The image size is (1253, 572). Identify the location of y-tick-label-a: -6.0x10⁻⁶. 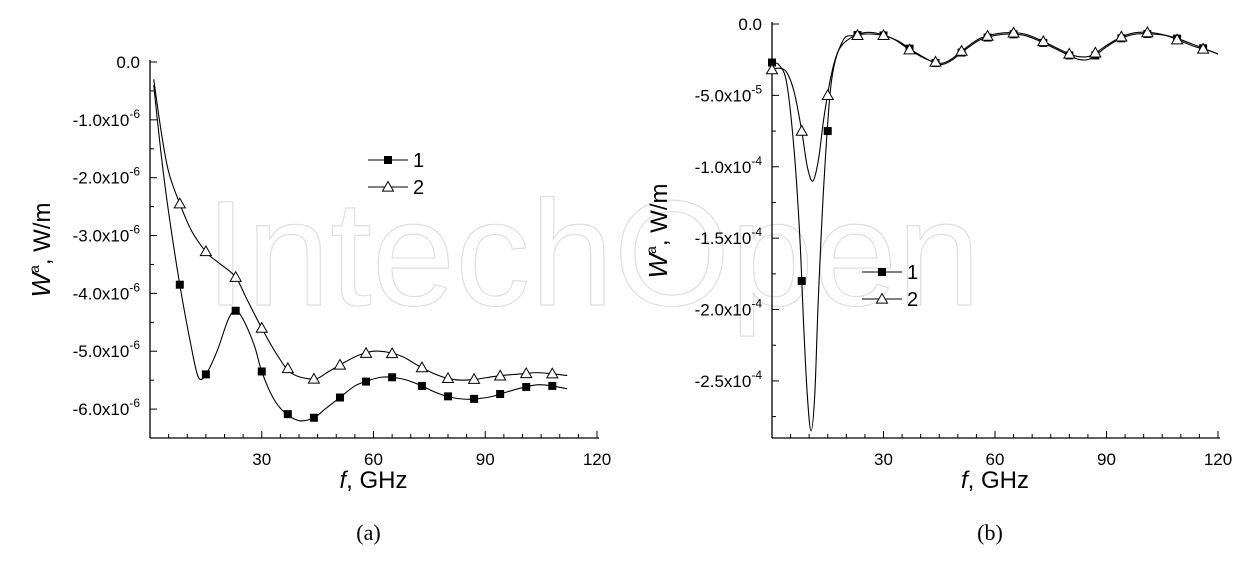
(107, 407).